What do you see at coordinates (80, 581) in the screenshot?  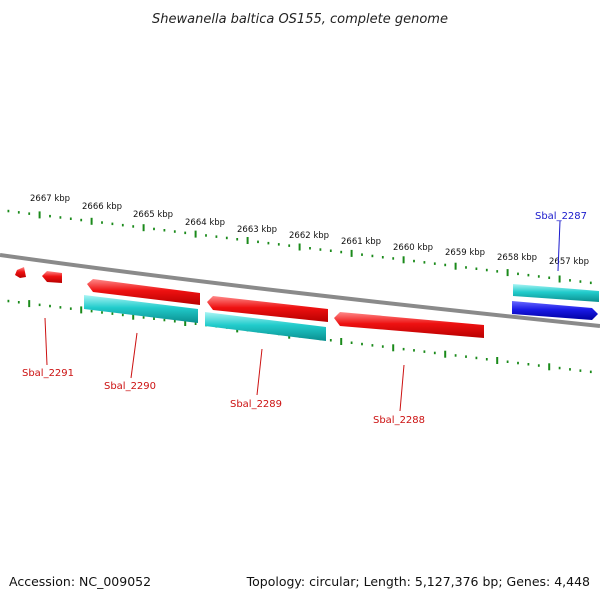 I see `accession-text: Accession: NC_009052` at bounding box center [80, 581].